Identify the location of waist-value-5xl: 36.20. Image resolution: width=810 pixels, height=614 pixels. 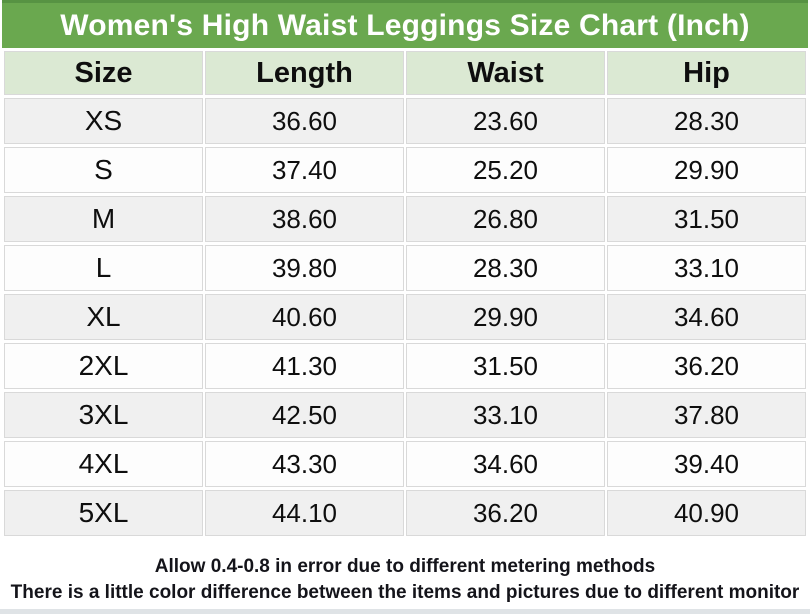
(505, 513).